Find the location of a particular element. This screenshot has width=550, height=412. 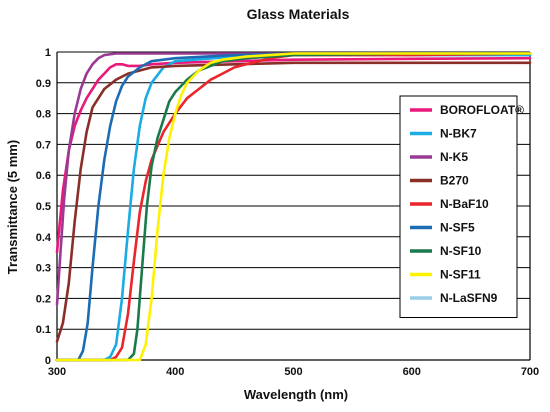

x-axis-label: Wavelength (nm) is located at coordinates (296, 394).